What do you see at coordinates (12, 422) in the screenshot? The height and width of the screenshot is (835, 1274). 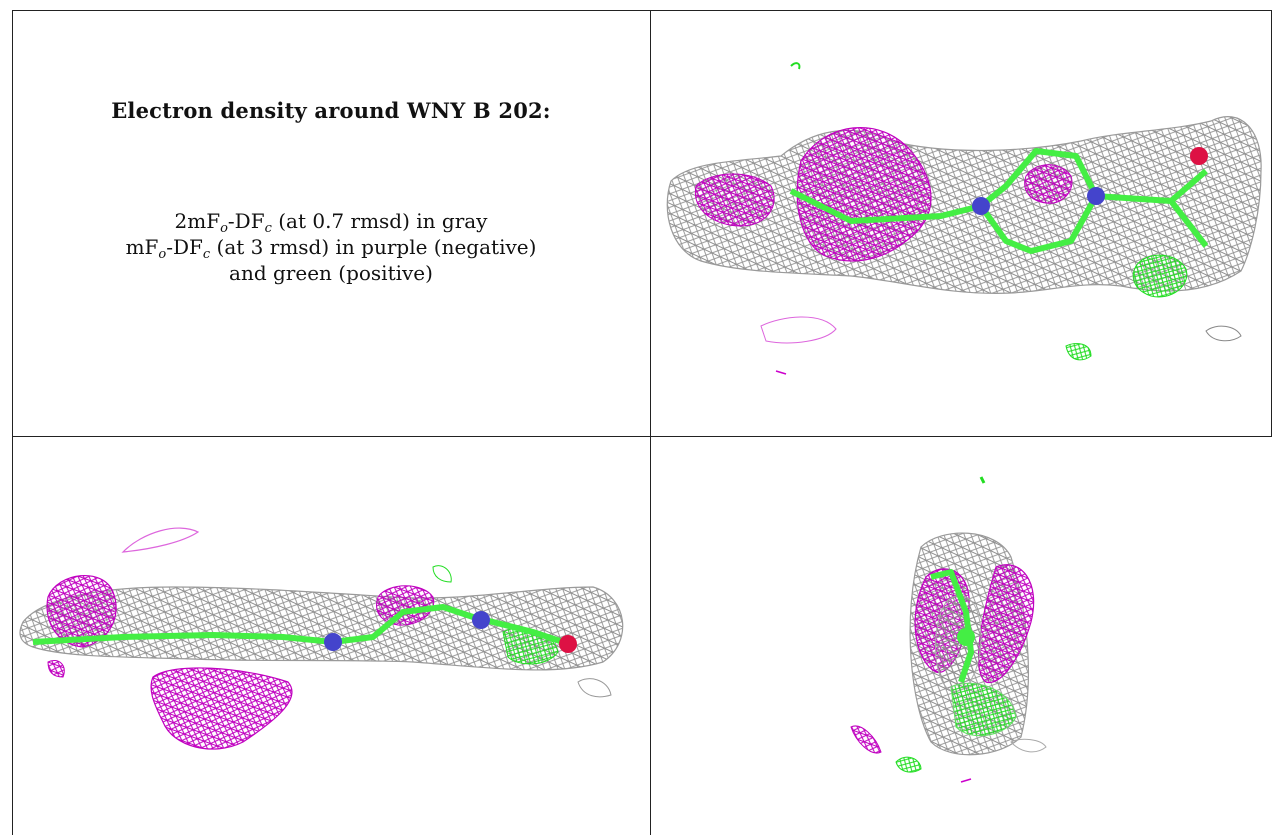 I see `border-left` at bounding box center [12, 422].